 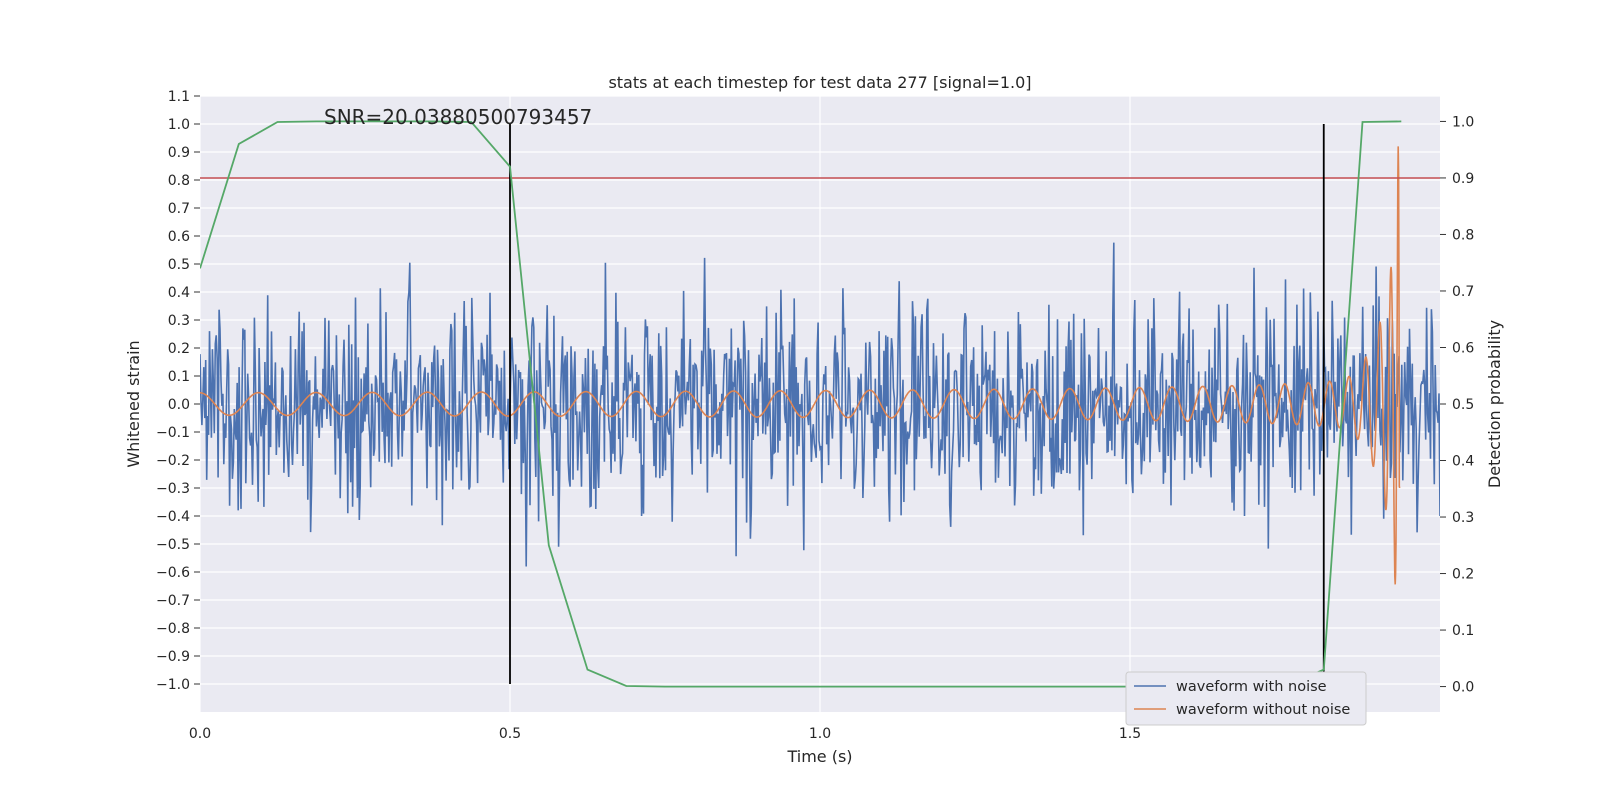 I want to click on y-tick-label: 0.0, so click(x=179, y=405).